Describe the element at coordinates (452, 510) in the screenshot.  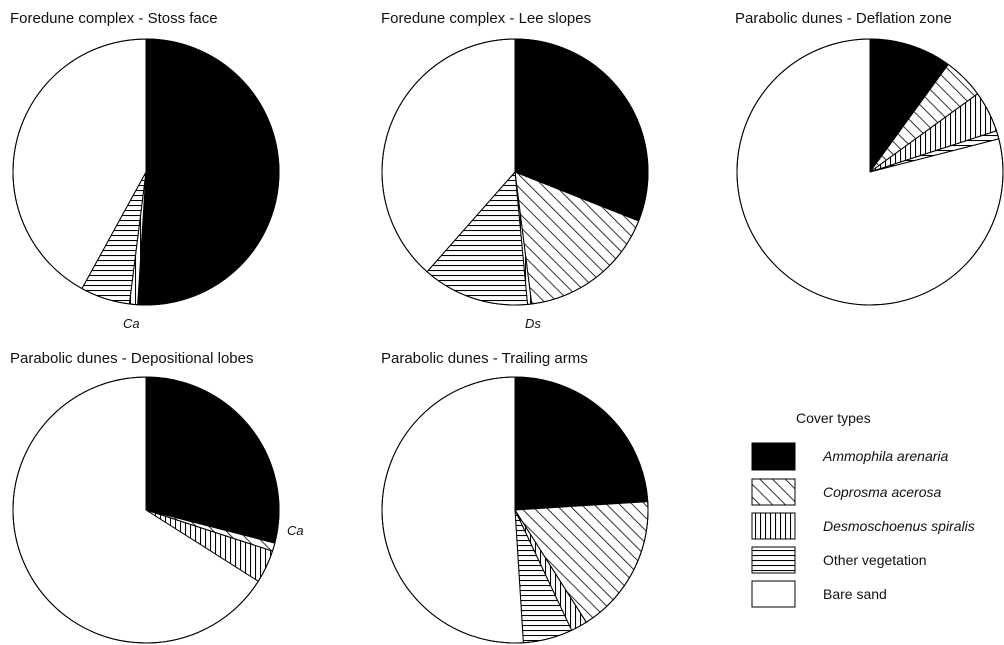
I see `pie-slice-bare-sand` at that location.